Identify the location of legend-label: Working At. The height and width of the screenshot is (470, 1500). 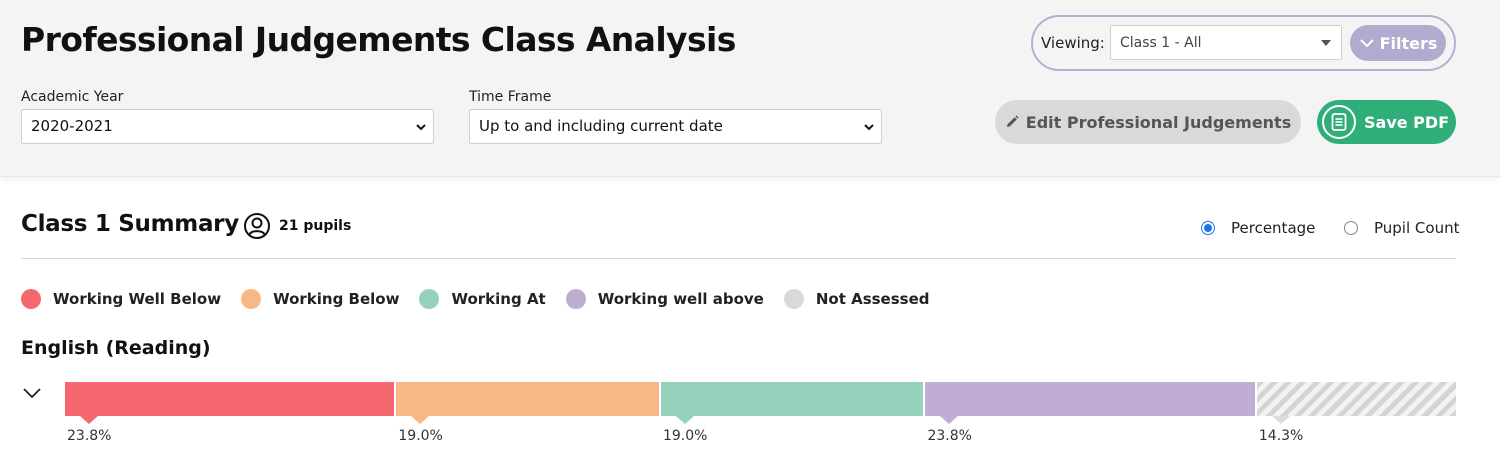
(498, 299).